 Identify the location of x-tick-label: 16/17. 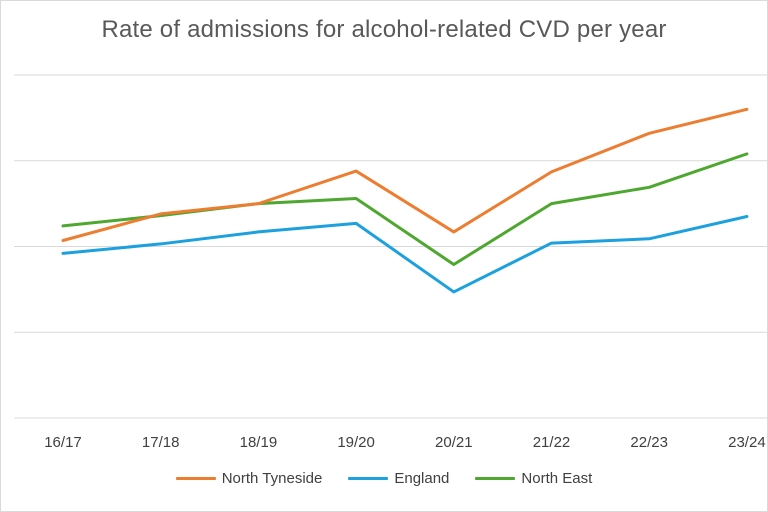
(63, 442).